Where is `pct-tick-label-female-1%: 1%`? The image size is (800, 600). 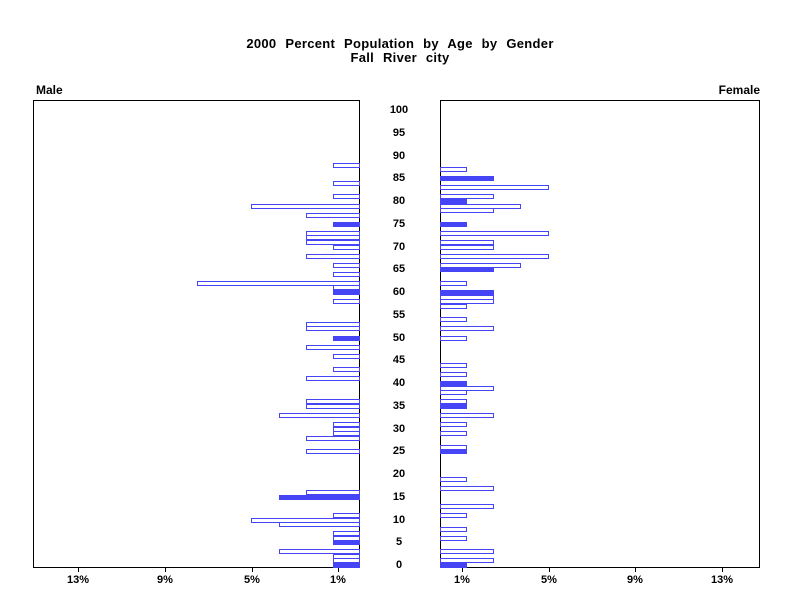 pct-tick-label-female-1%: 1% is located at coordinates (462, 580).